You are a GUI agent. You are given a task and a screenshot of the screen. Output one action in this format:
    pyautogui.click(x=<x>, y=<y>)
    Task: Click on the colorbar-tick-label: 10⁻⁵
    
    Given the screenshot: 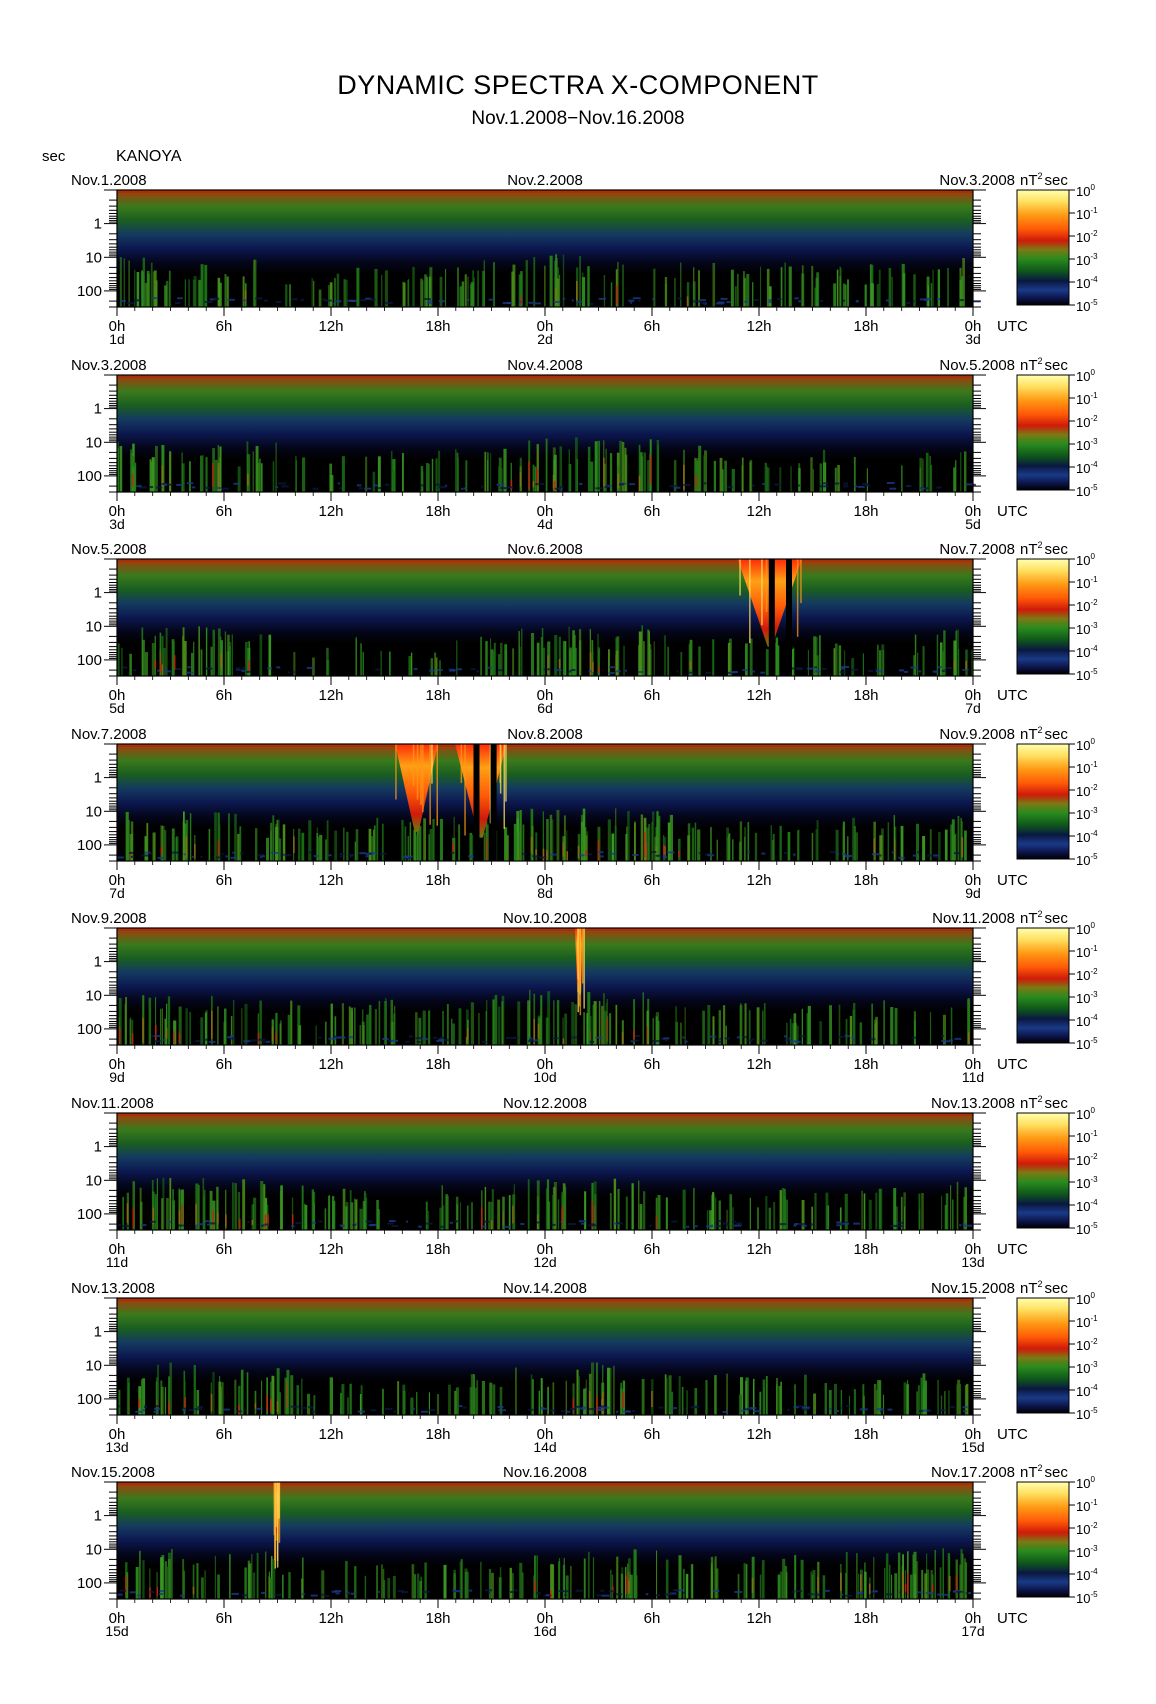 What is the action you would take?
    pyautogui.click(x=1087, y=1044)
    